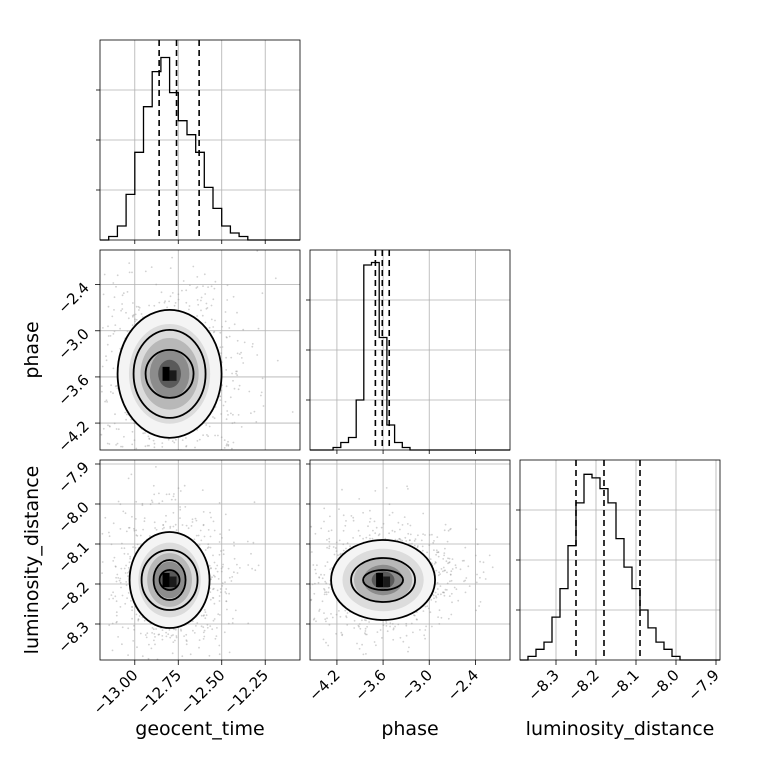 Image resolution: width=760 pixels, height=765 pixels. What do you see at coordinates (409, 729) in the screenshot?
I see `x-axis-label: phase` at bounding box center [409, 729].